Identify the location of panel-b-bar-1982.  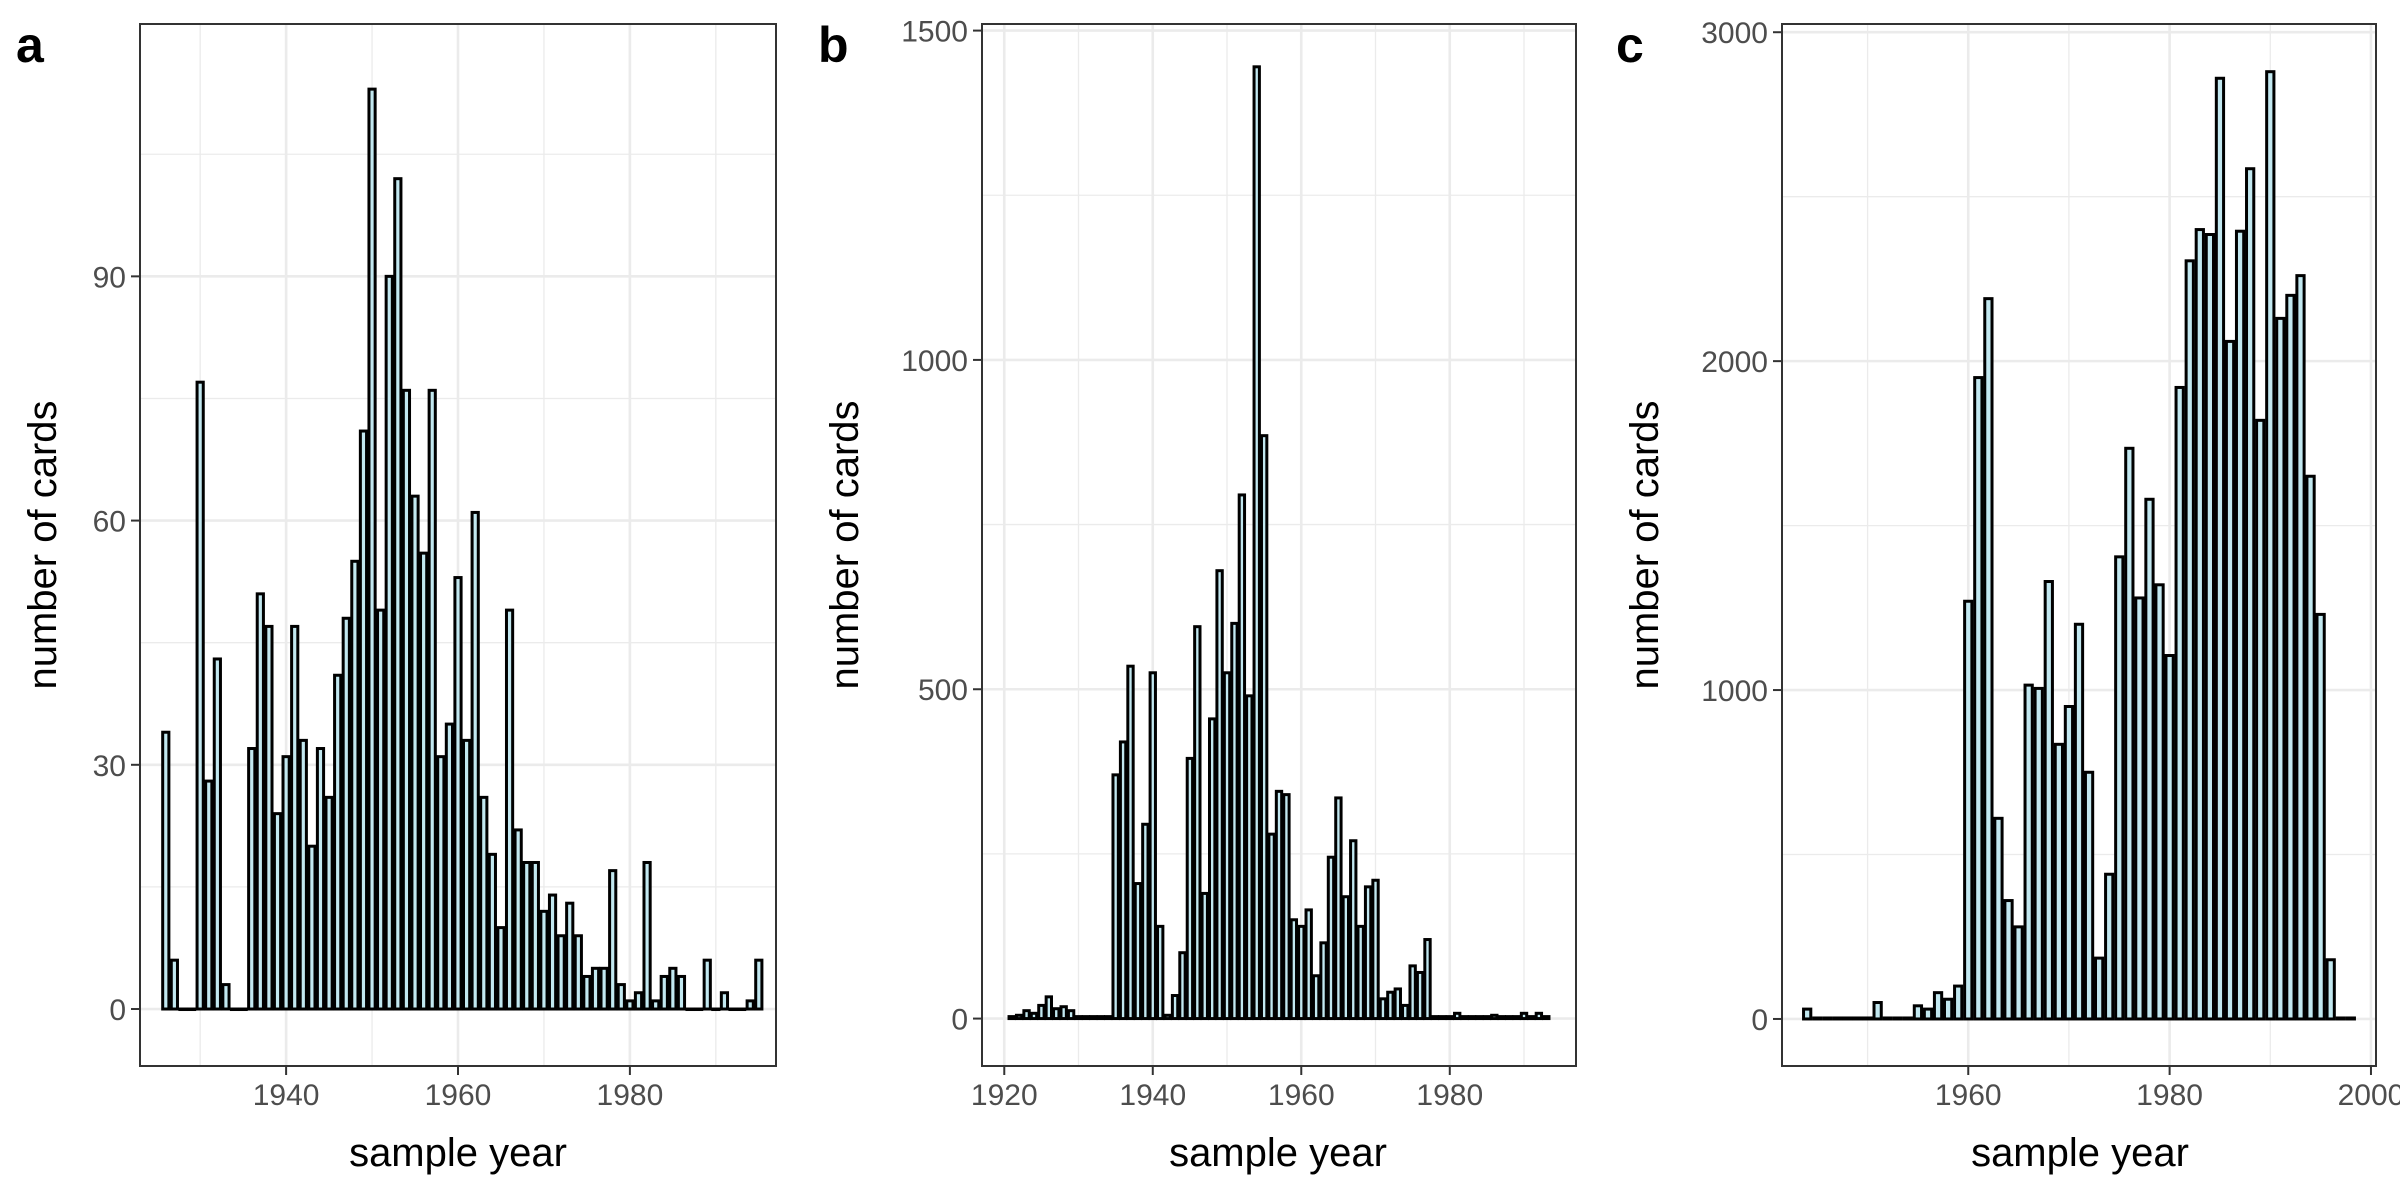
(1464, 1018).